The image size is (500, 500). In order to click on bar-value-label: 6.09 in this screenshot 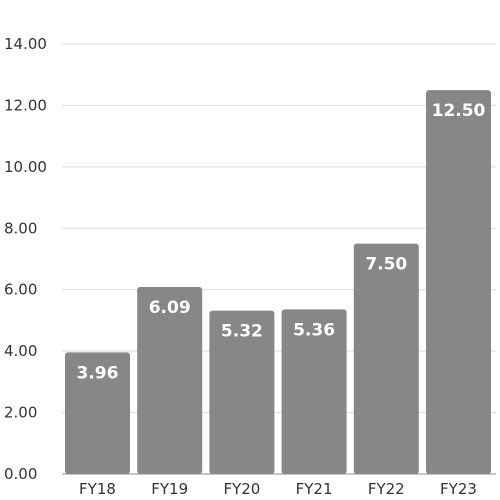, I will do `click(170, 308)`.